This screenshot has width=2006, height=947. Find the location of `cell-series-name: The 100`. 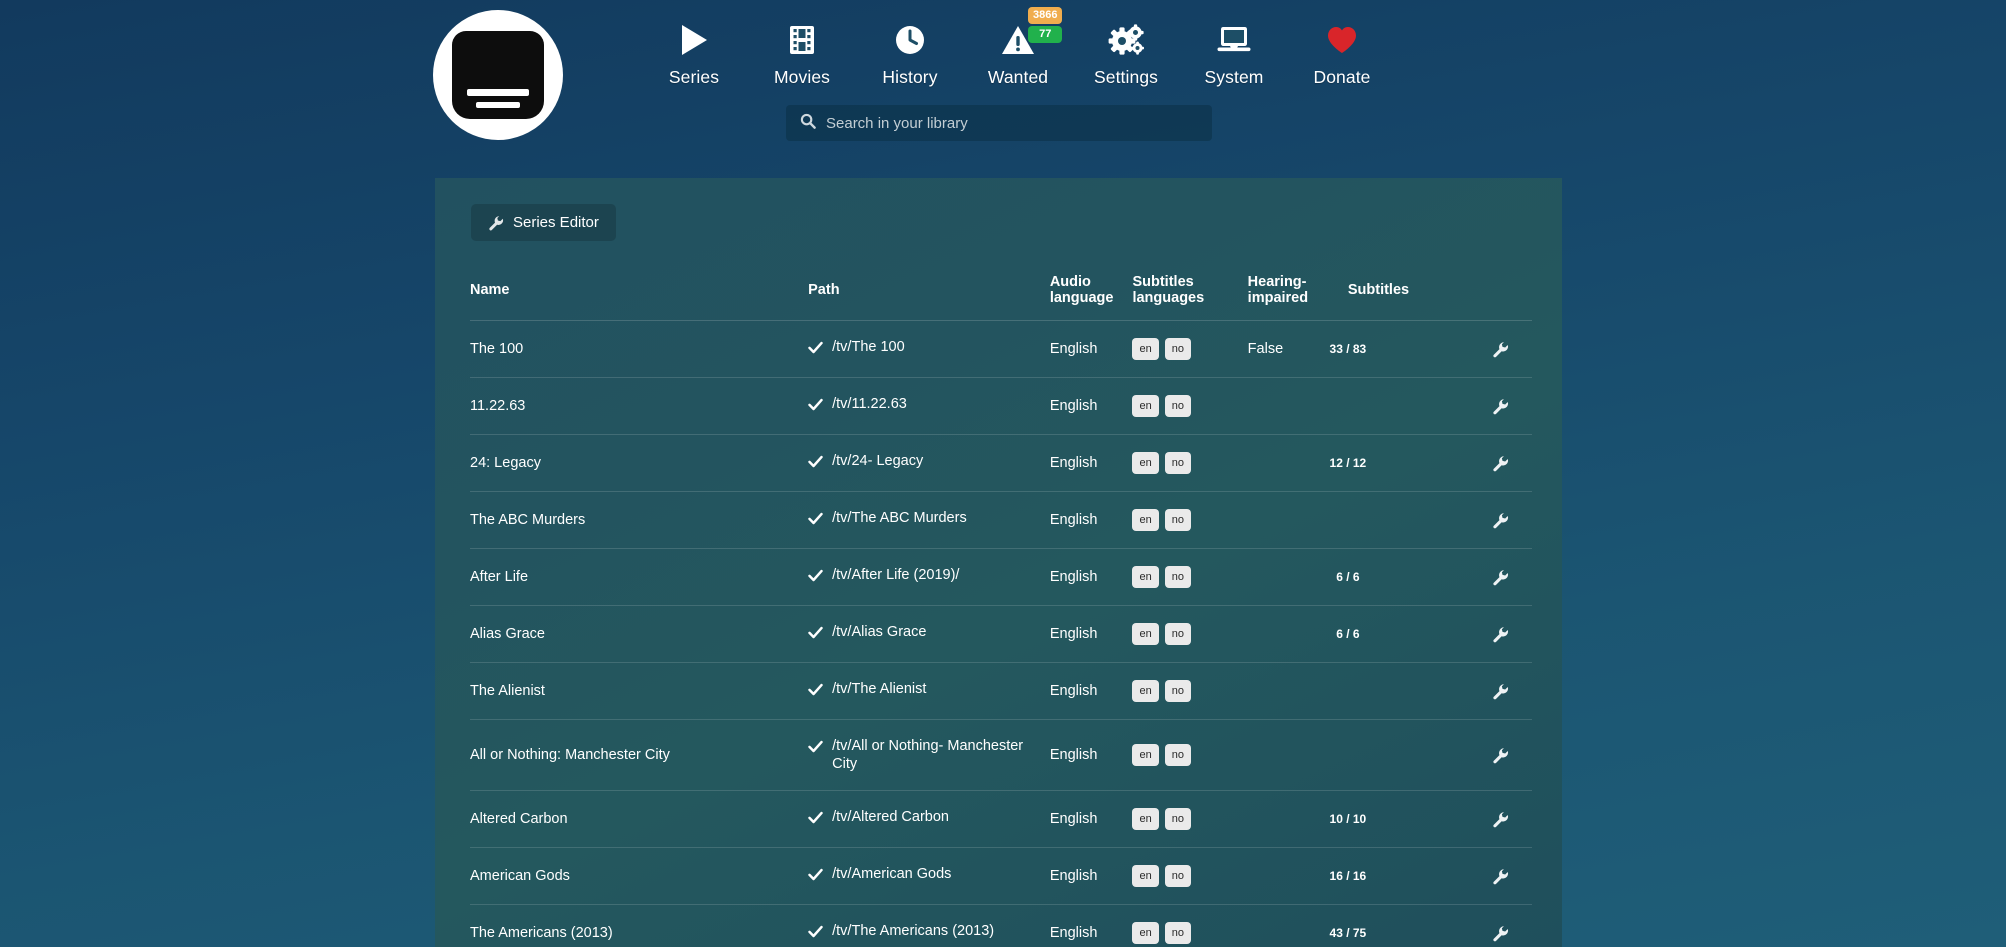

cell-series-name: The 100 is located at coordinates (639, 349).